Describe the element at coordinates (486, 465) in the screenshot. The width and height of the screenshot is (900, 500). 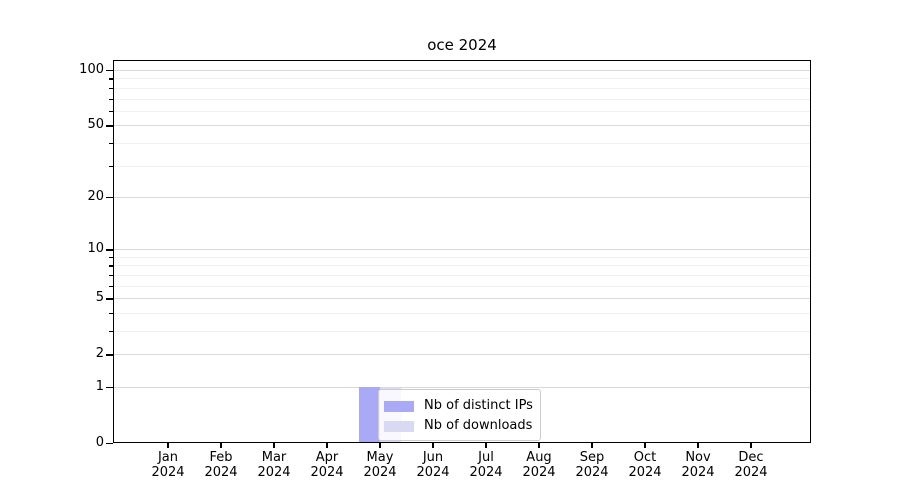
I see `x-tick-label: Jul 2024` at that location.